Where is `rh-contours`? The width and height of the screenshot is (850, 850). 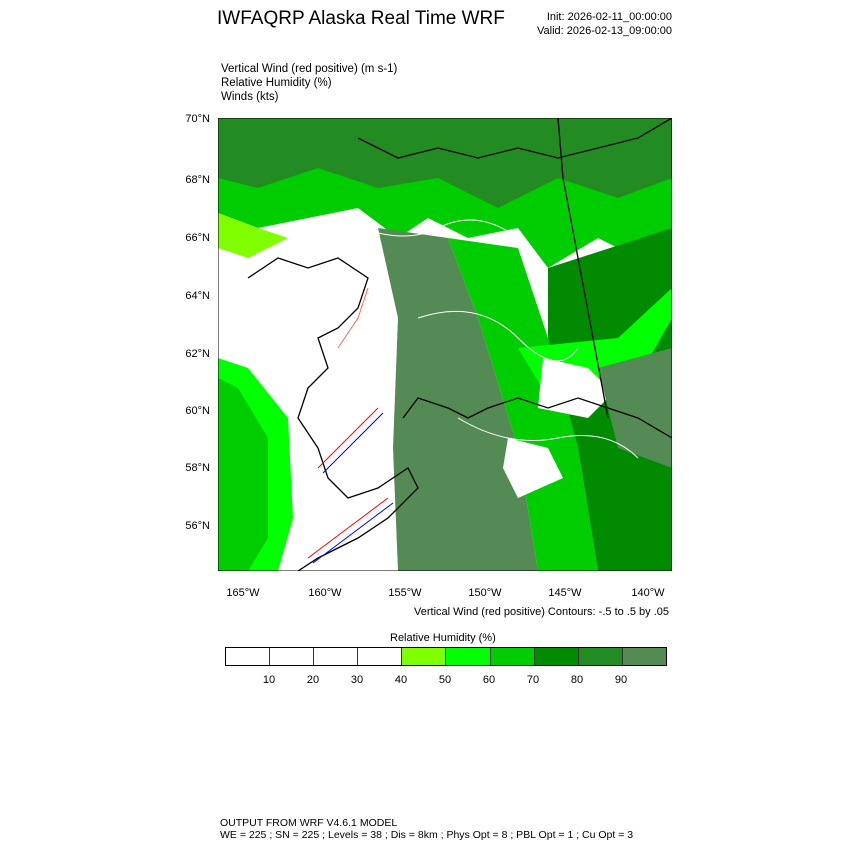 rh-contours is located at coordinates (488, 338).